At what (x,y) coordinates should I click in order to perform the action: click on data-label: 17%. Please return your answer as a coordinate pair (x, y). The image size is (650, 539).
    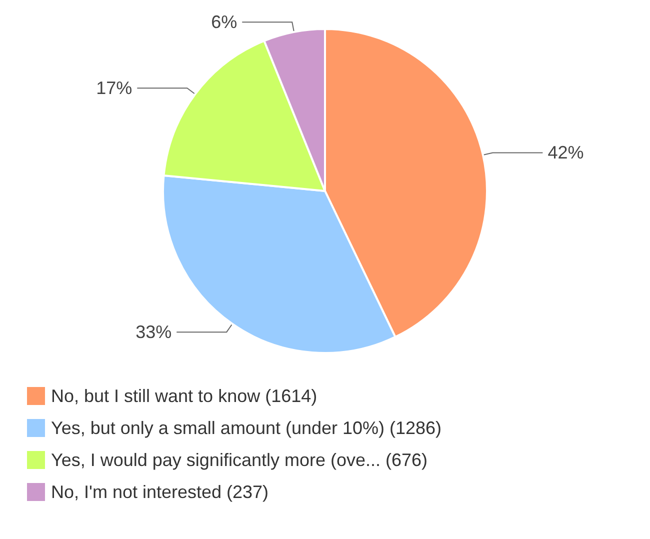
    Looking at the image, I should click on (114, 88).